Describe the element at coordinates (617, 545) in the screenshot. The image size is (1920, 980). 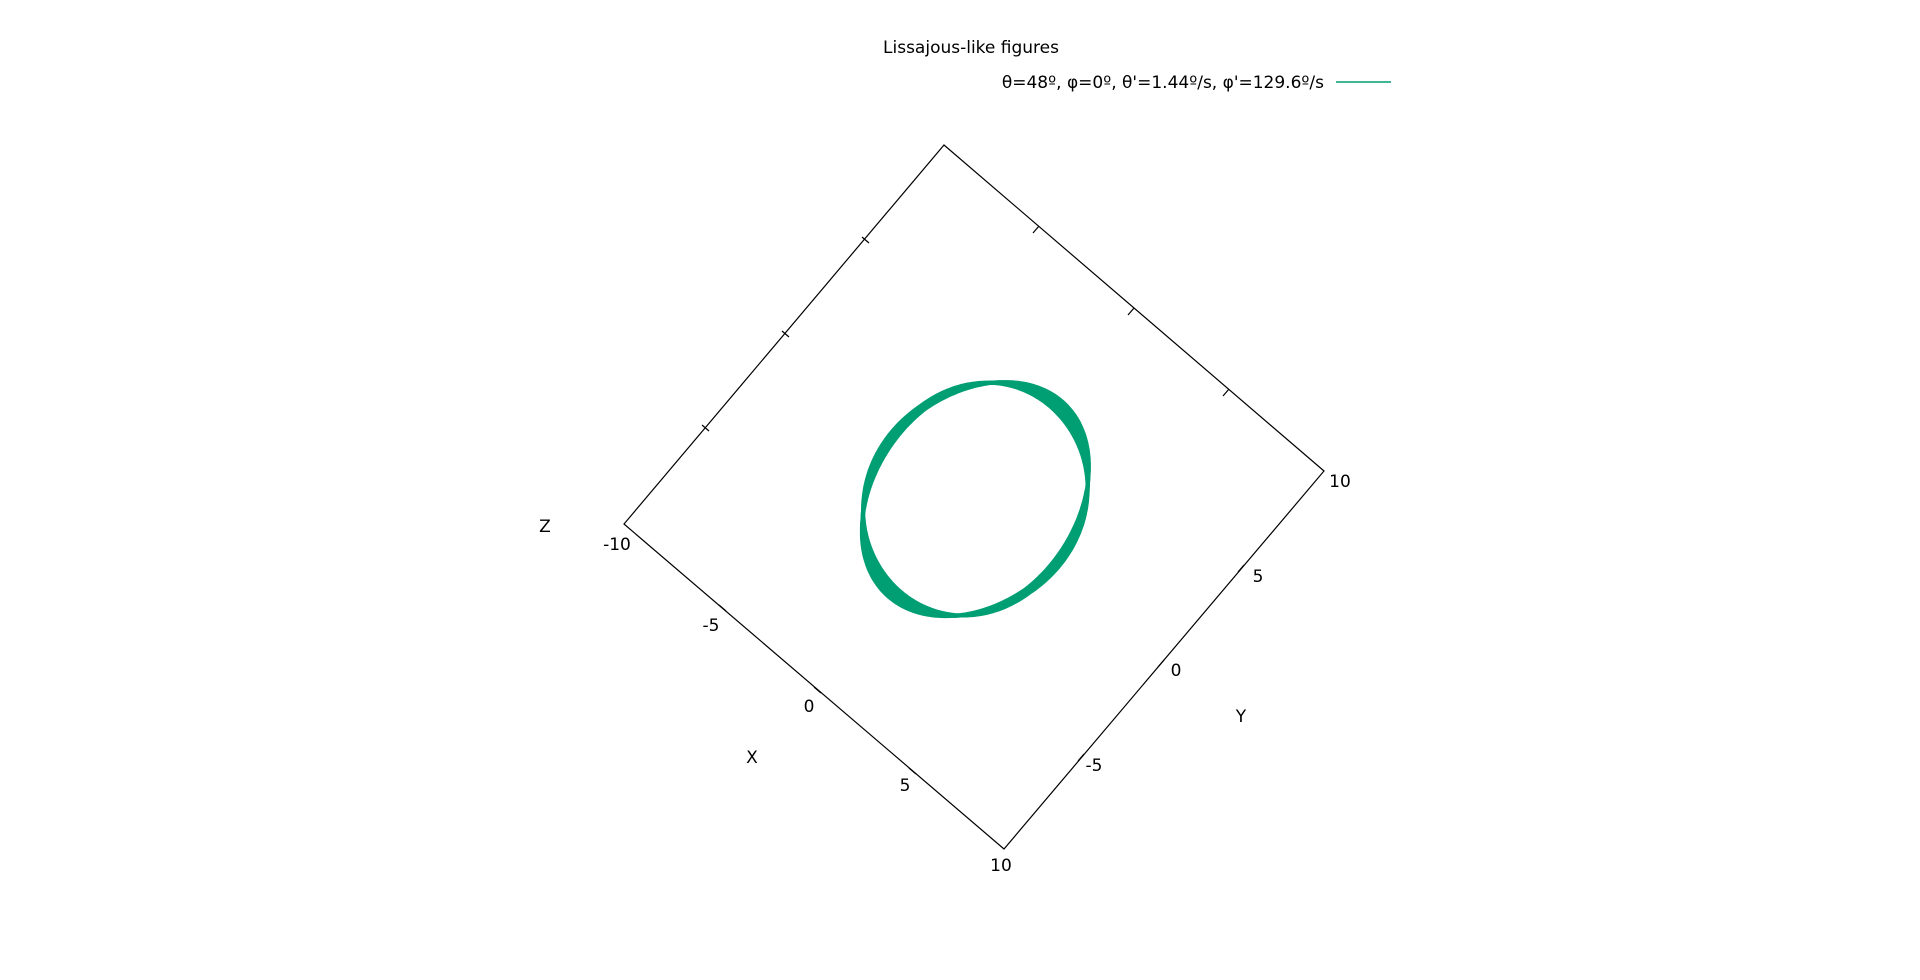
I see `z-axis-tick-label: -10` at that location.